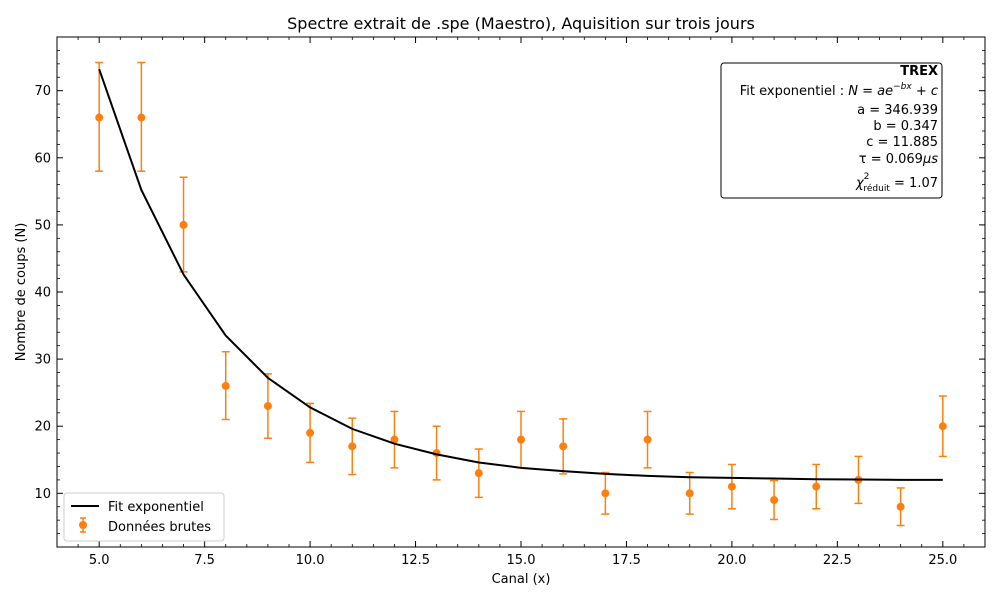  What do you see at coordinates (42, 360) in the screenshot?
I see `y-tick-label: 30` at bounding box center [42, 360].